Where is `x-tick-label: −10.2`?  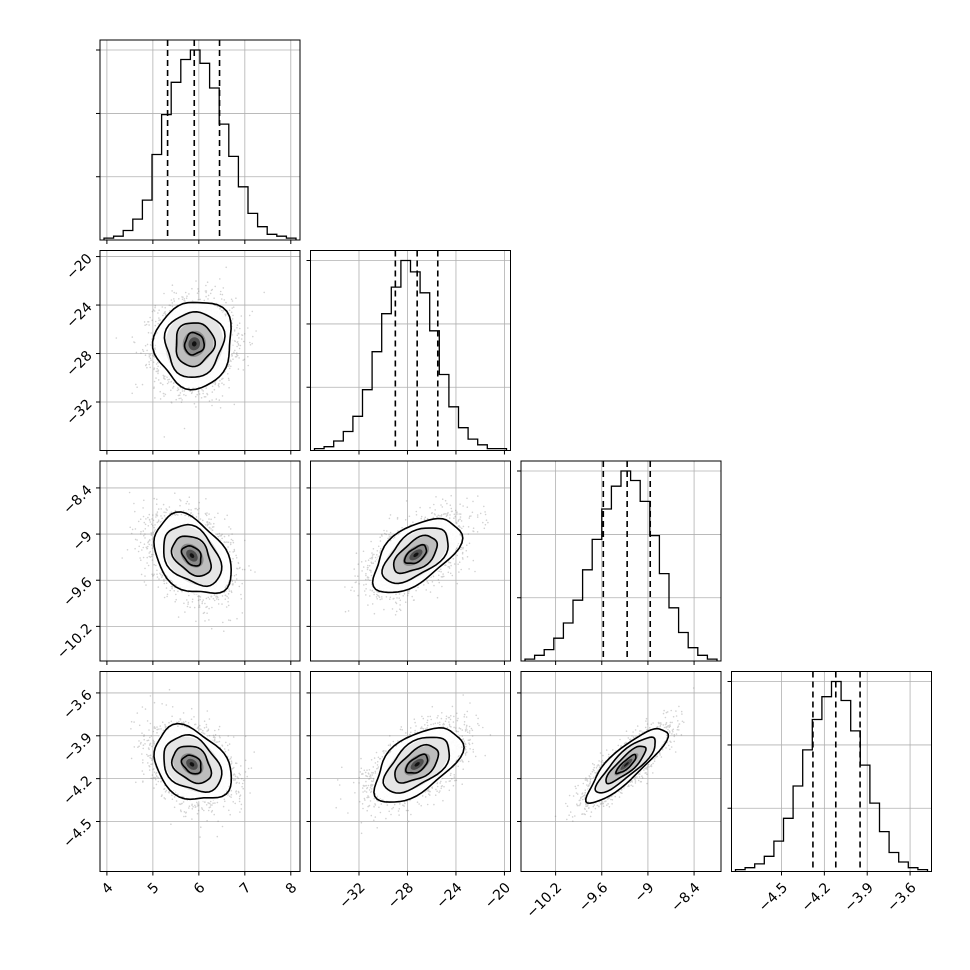
x-tick-label: −10.2 is located at coordinates (545, 901).